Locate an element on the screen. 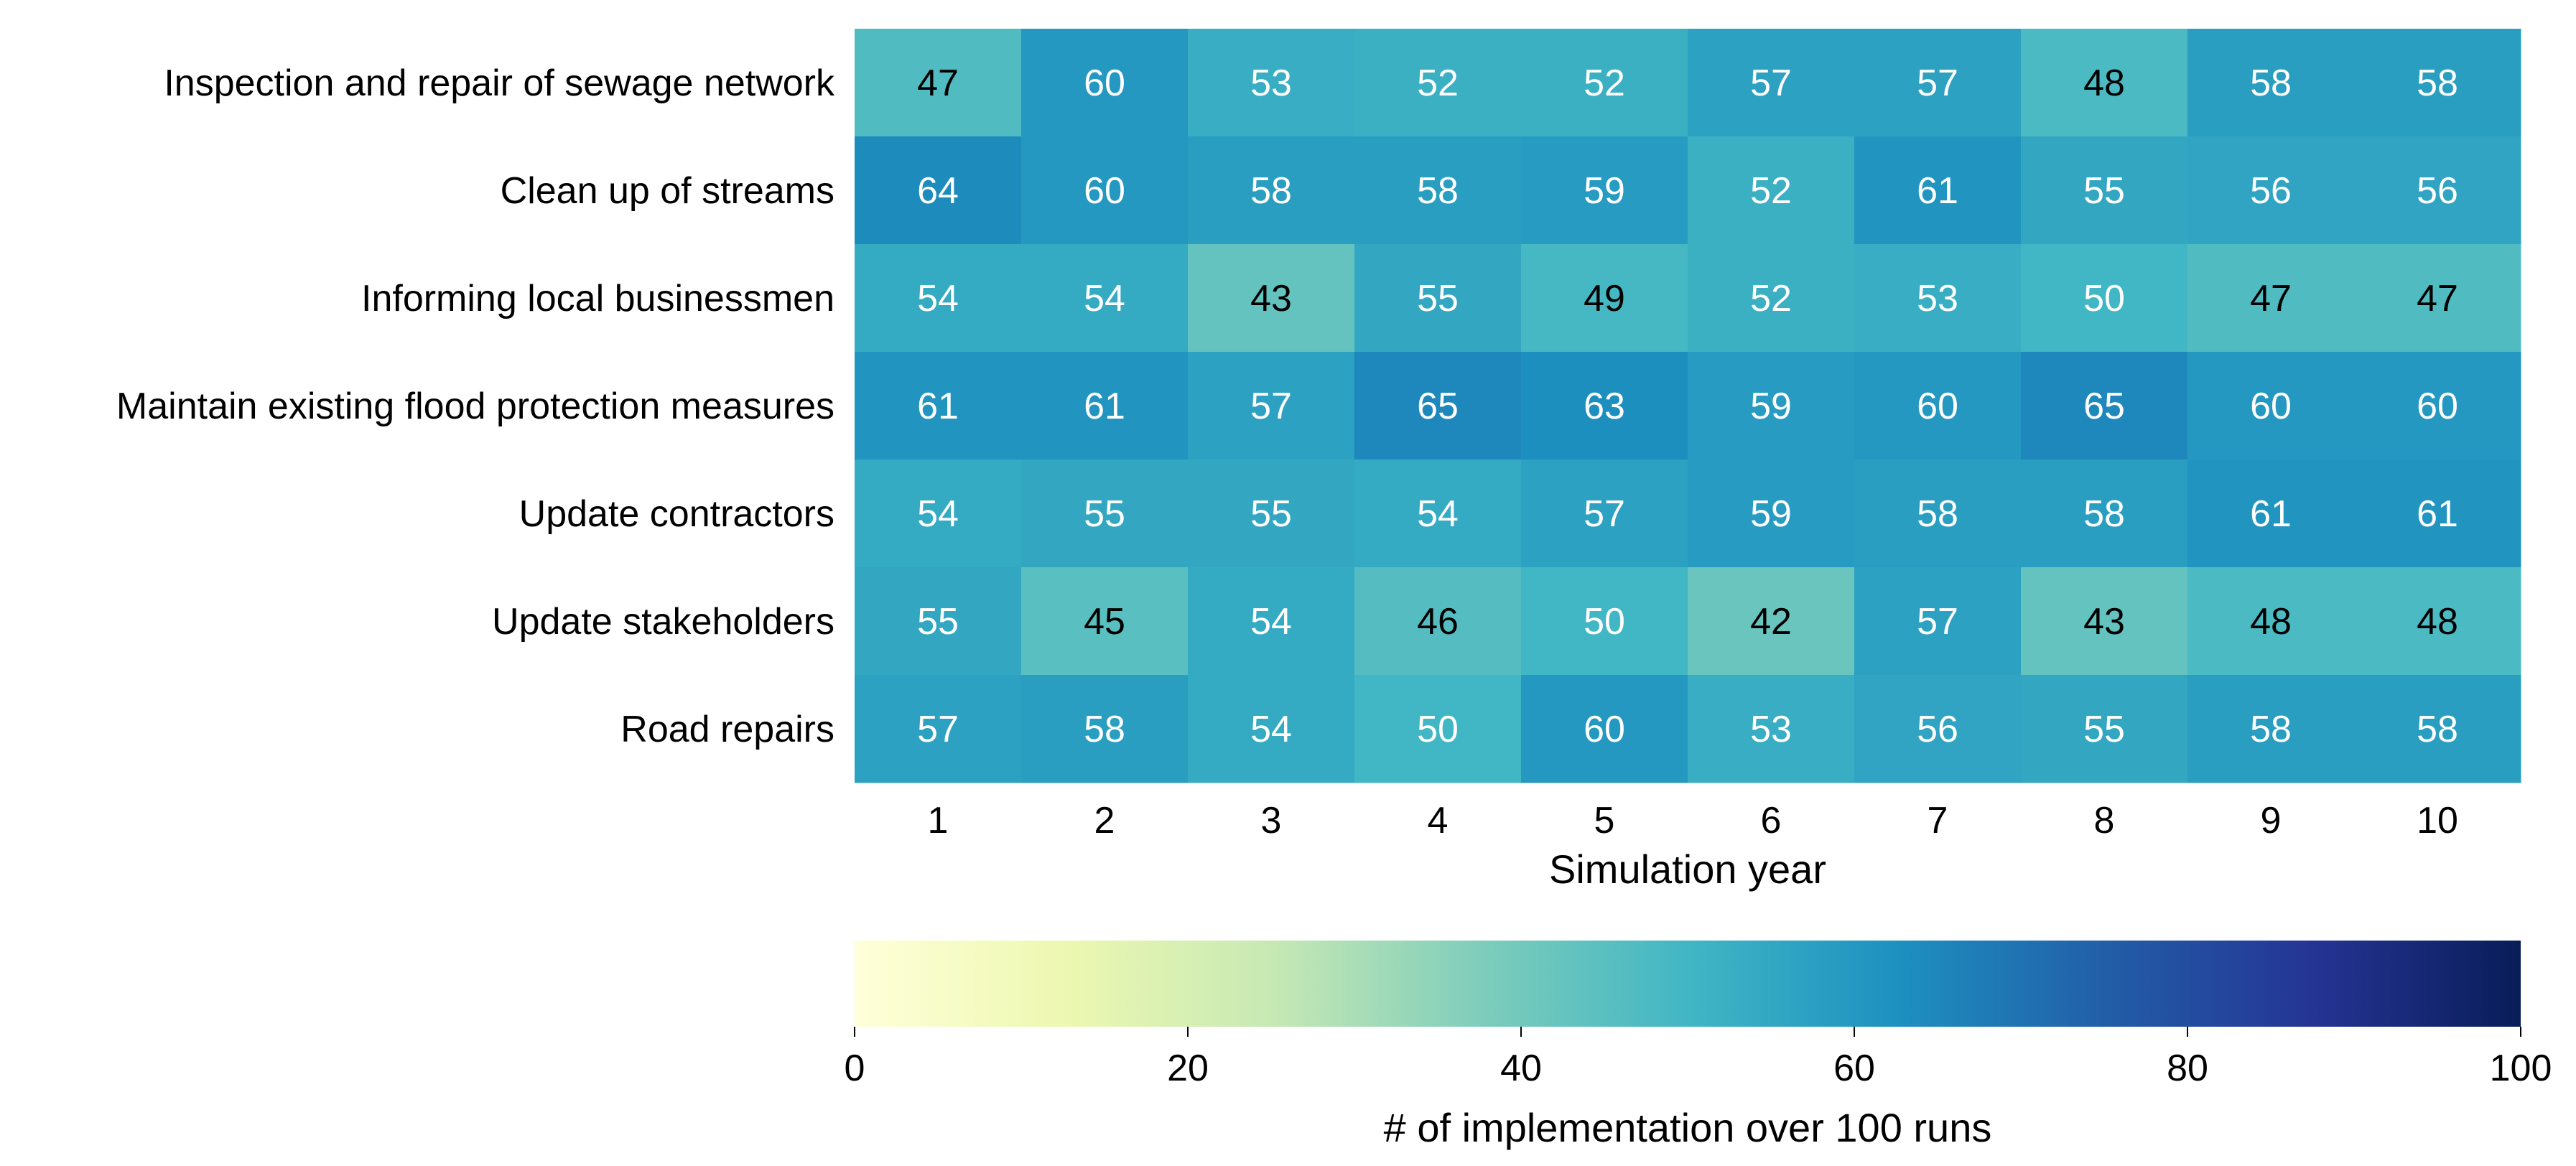 The height and width of the screenshot is (1166, 2576). colorbar-tick-label: 60 is located at coordinates (1854, 1068).